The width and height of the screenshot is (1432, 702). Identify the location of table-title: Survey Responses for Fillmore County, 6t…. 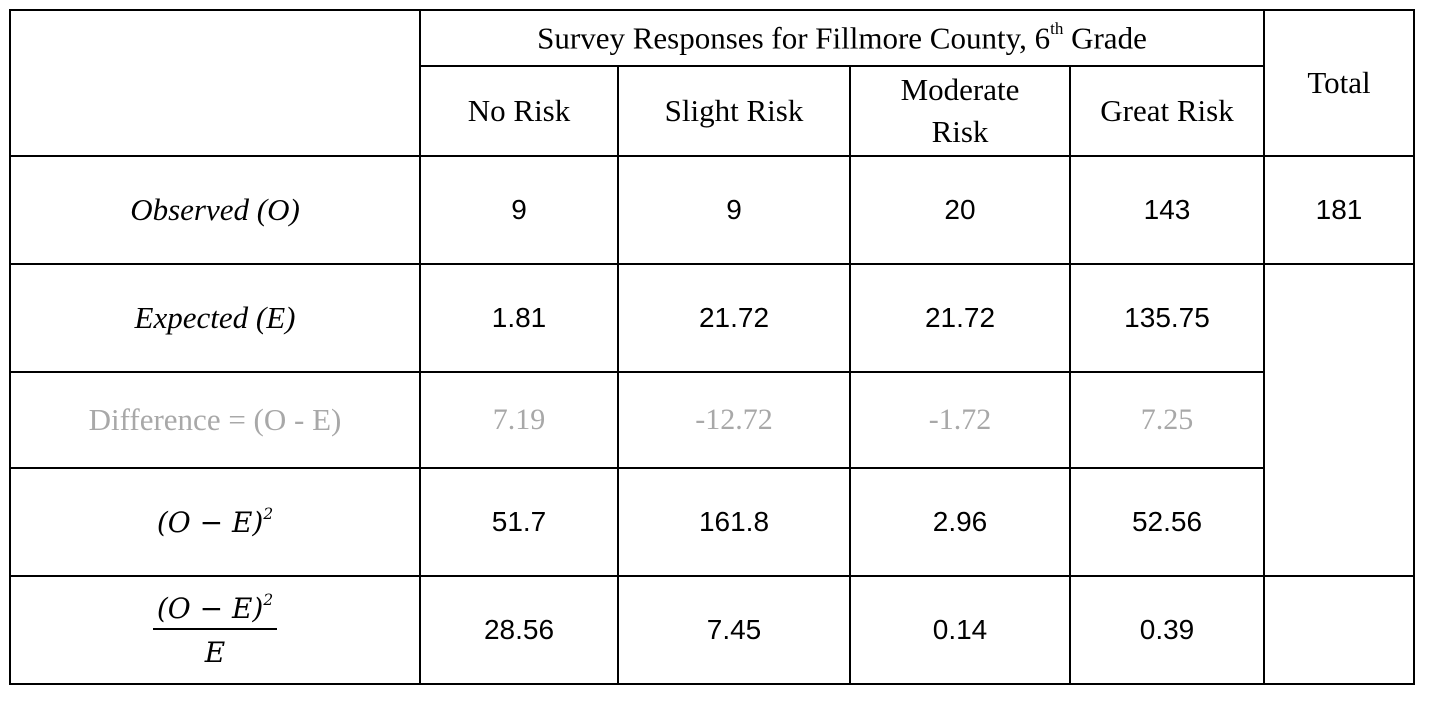
(842, 38).